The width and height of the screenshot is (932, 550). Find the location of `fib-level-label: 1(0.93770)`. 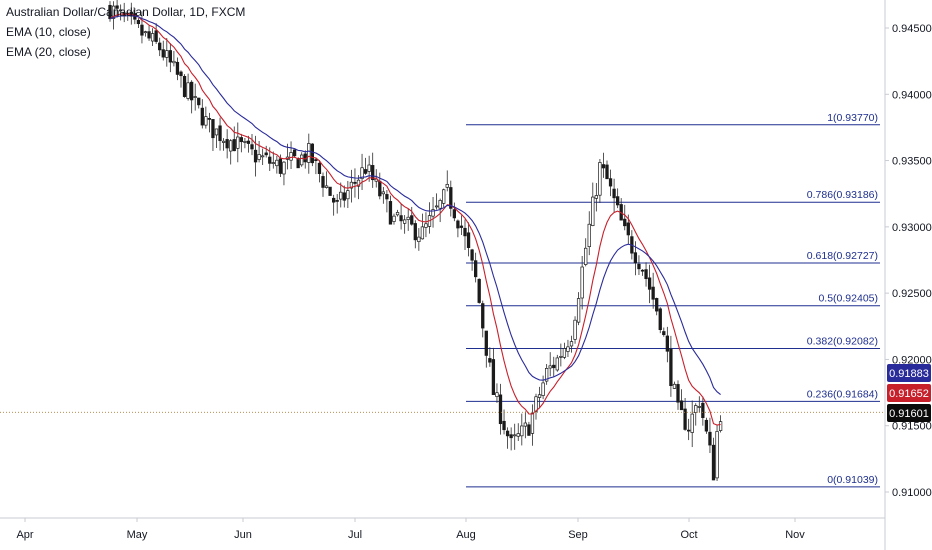

fib-level-label: 1(0.93770) is located at coordinates (852, 118).